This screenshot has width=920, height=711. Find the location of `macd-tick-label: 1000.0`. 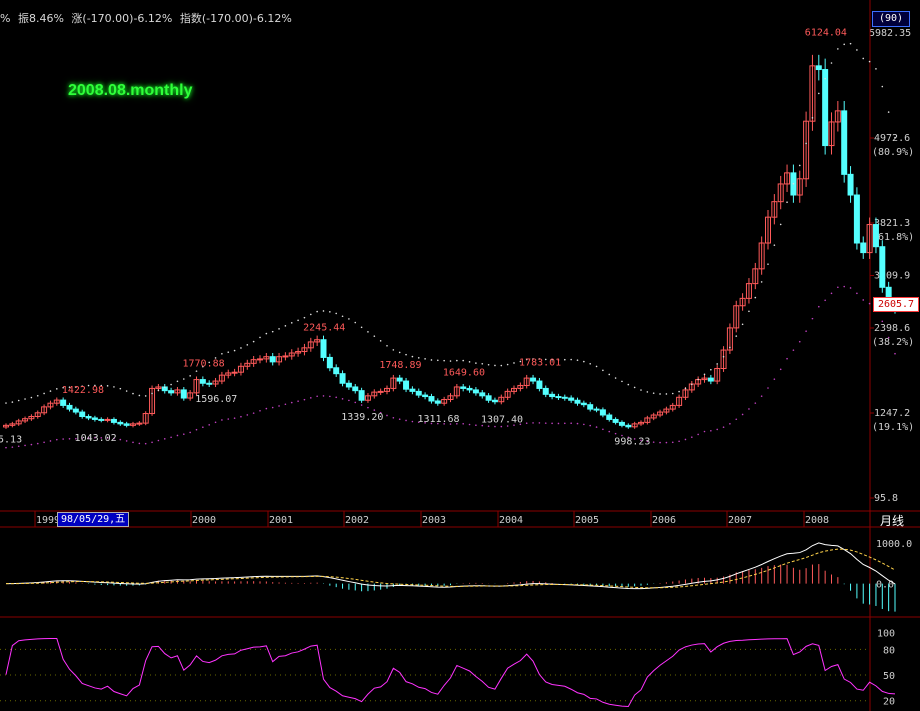

macd-tick-label: 1000.0 is located at coordinates (894, 544).